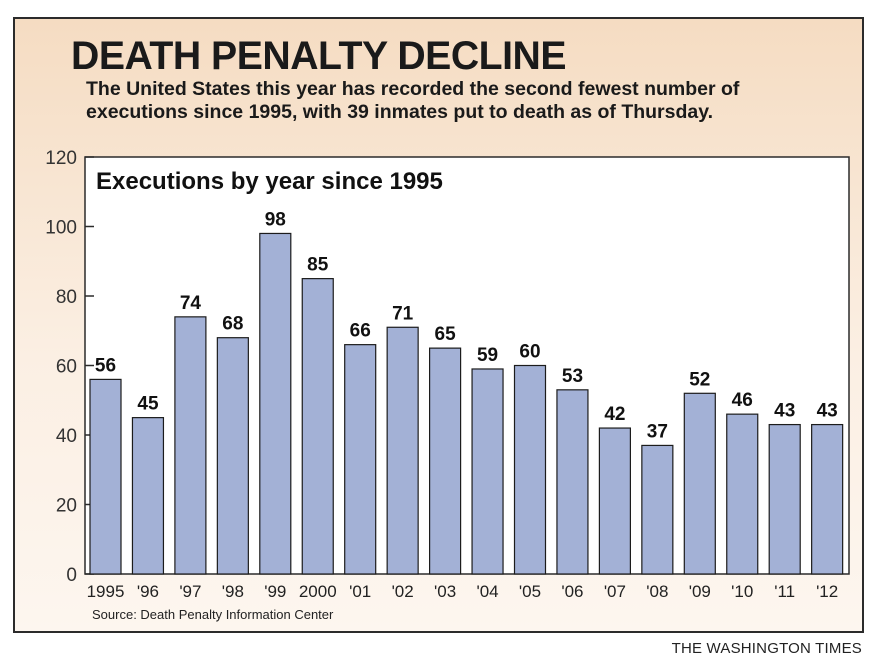 The image size is (878, 672). I want to click on data-label: 98, so click(275, 219).